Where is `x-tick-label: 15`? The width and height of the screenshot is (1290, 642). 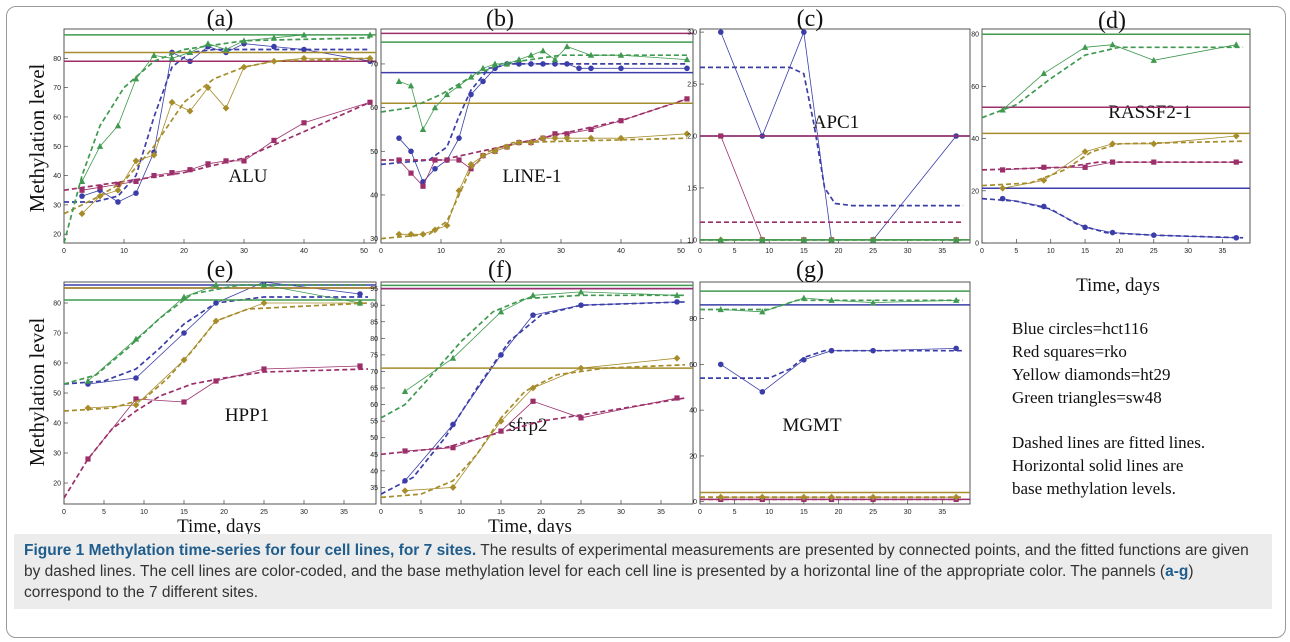
x-tick-label: 15 is located at coordinates (804, 251).